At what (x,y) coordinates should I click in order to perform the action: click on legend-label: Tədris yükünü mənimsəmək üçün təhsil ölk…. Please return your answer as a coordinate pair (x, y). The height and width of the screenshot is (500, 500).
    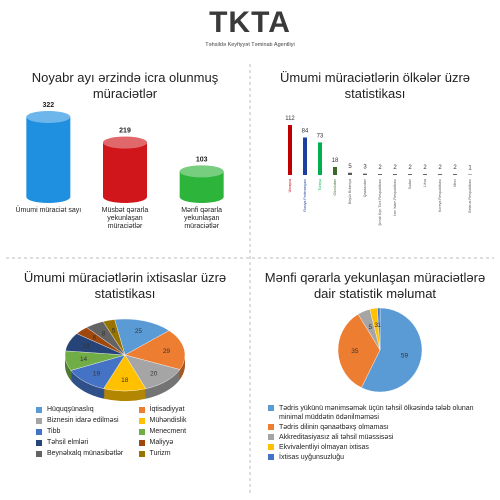
    Looking at the image, I should click on (376, 413).